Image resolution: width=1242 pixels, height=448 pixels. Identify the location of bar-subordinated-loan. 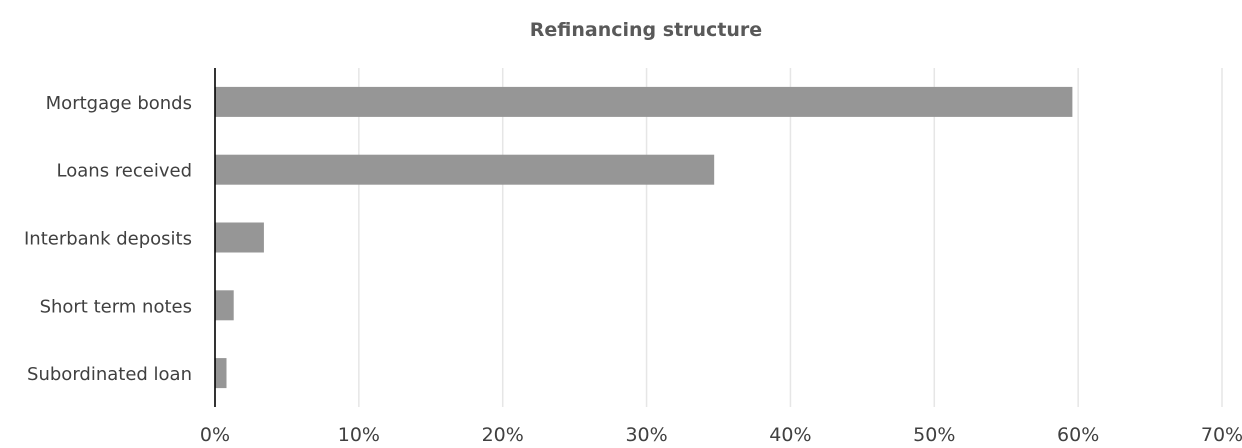
(221, 373).